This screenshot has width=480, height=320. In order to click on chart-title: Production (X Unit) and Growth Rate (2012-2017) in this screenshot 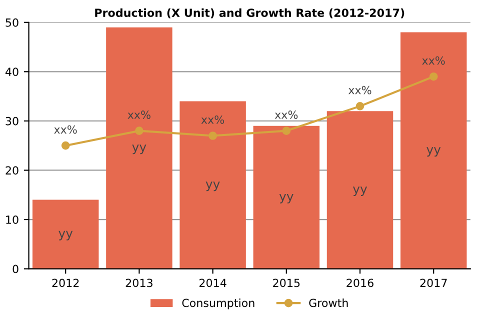, I will do `click(249, 13)`.